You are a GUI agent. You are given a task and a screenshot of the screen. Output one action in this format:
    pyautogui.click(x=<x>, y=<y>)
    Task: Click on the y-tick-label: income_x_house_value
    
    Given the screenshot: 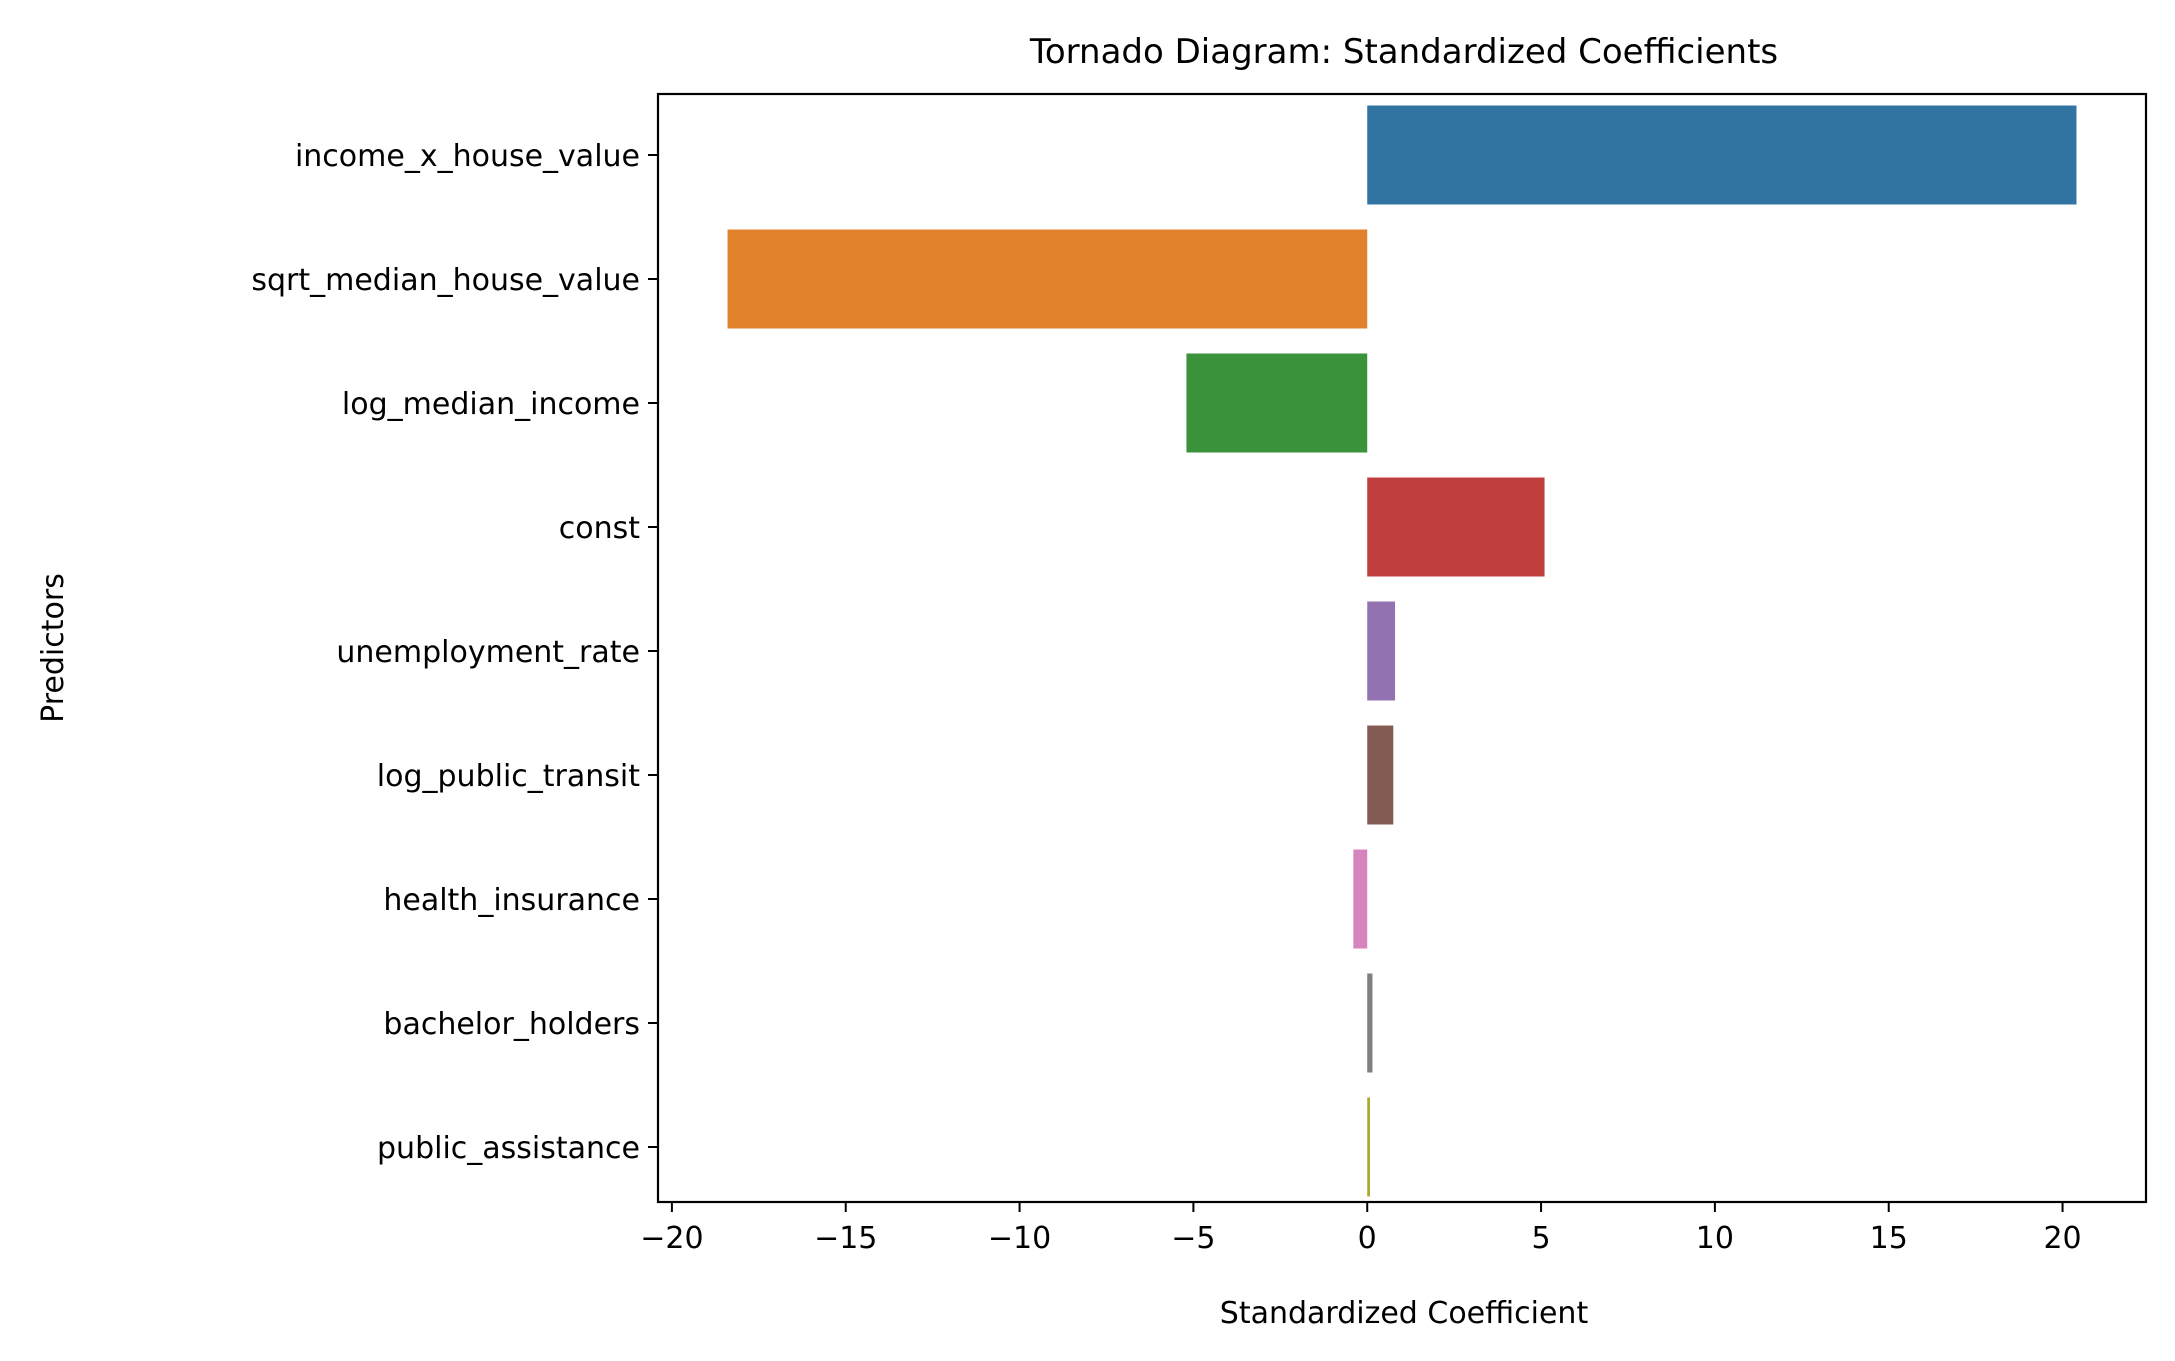 What is the action you would take?
    pyautogui.click(x=467, y=156)
    